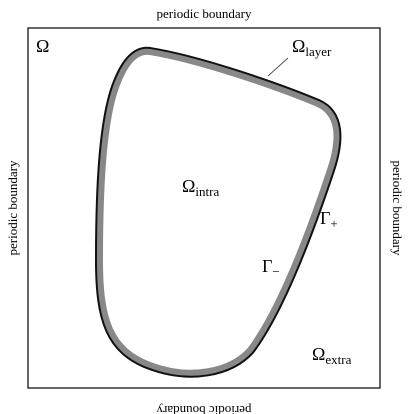 Image resolution: width=408 pixels, height=414 pixels. What do you see at coordinates (397, 208) in the screenshot?
I see `right-boundary-label: periodic boundary` at bounding box center [397, 208].